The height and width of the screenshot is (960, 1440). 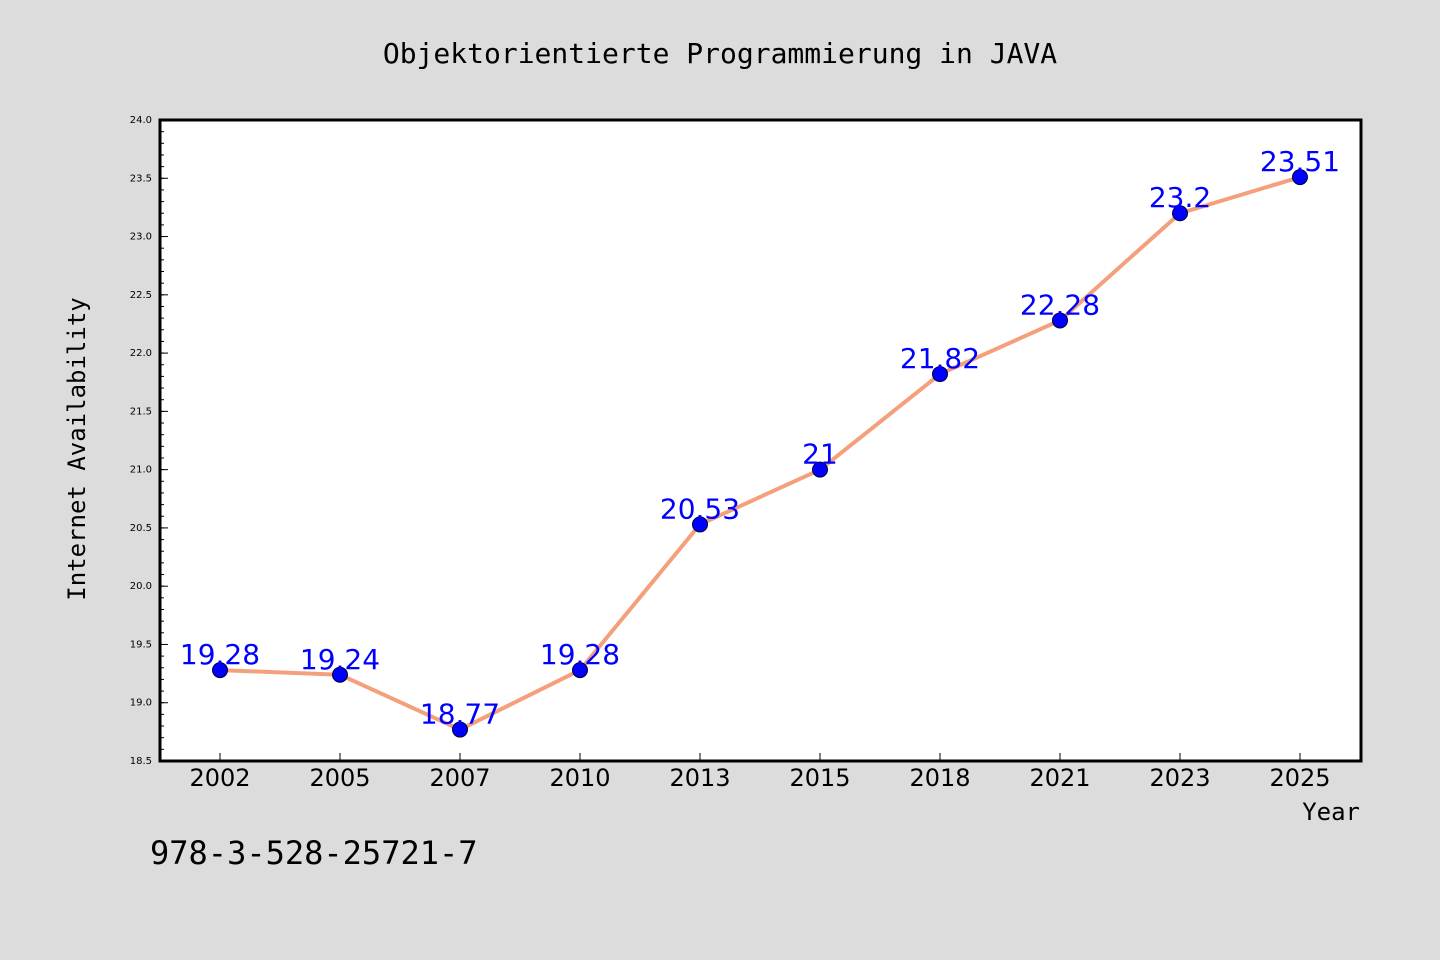 I want to click on x-axis-ticks: 2002 2005 2007 2010 2013 2015 2018 2021 2023 2025, so click(x=760, y=772).